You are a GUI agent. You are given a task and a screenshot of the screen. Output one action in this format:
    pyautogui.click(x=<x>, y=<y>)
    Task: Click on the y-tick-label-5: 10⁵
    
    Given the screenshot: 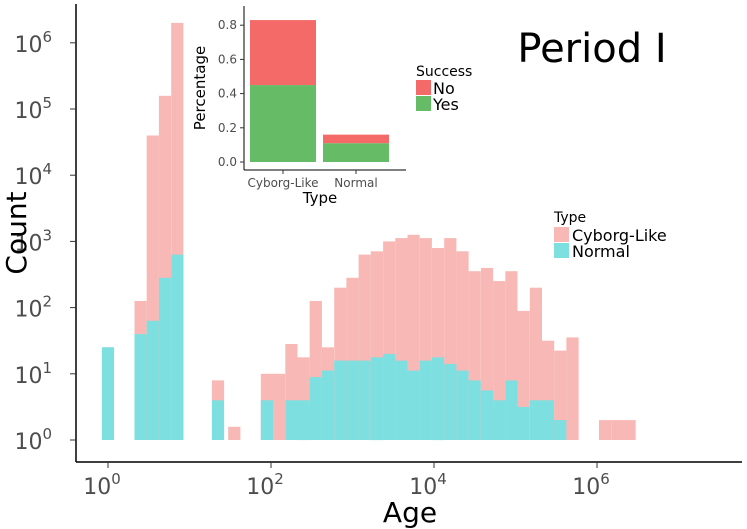 What is the action you would take?
    pyautogui.click(x=33, y=109)
    